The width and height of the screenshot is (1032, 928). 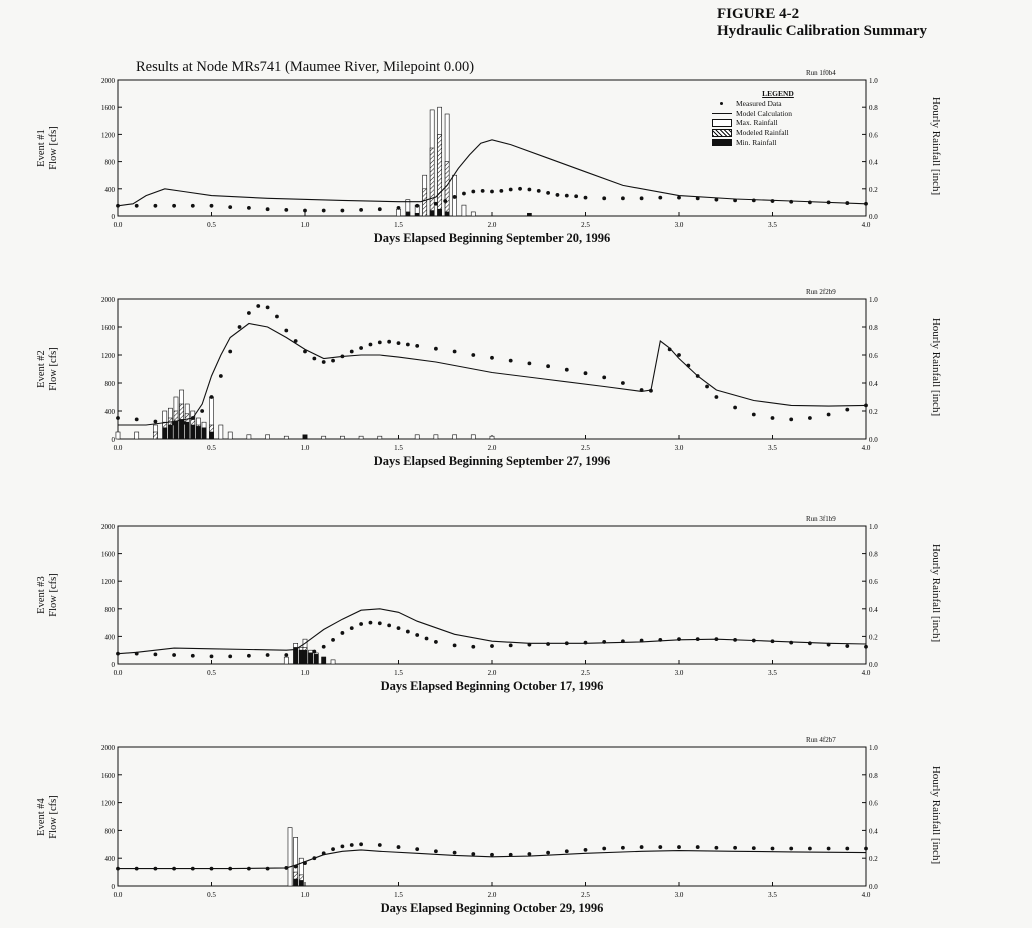 What do you see at coordinates (398, 673) in the screenshot?
I see `x-tick-label: 1.5` at bounding box center [398, 673].